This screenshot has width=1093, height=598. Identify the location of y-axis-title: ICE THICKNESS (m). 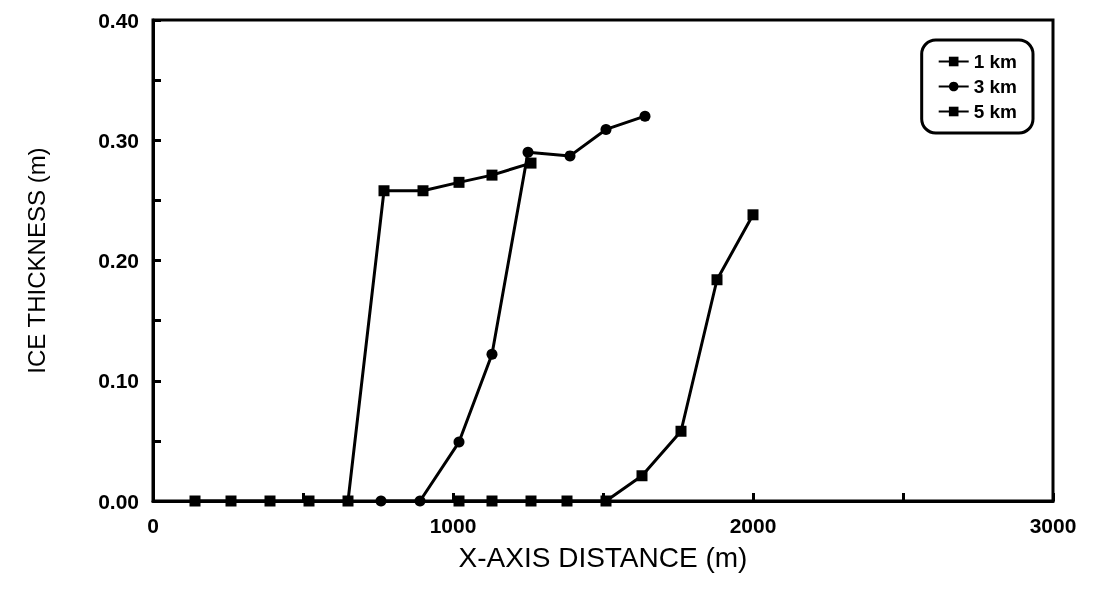
(36, 260).